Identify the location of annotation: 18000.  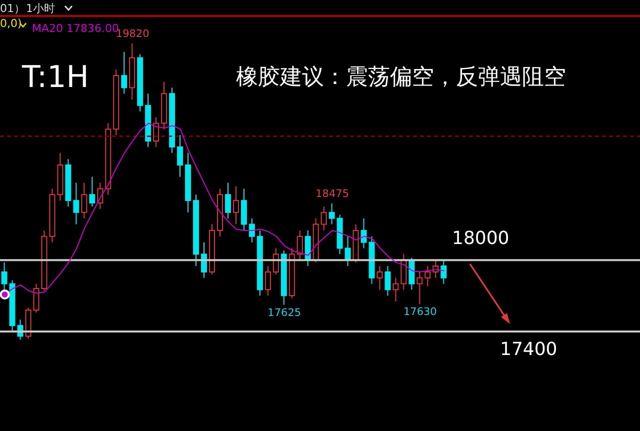
(481, 239).